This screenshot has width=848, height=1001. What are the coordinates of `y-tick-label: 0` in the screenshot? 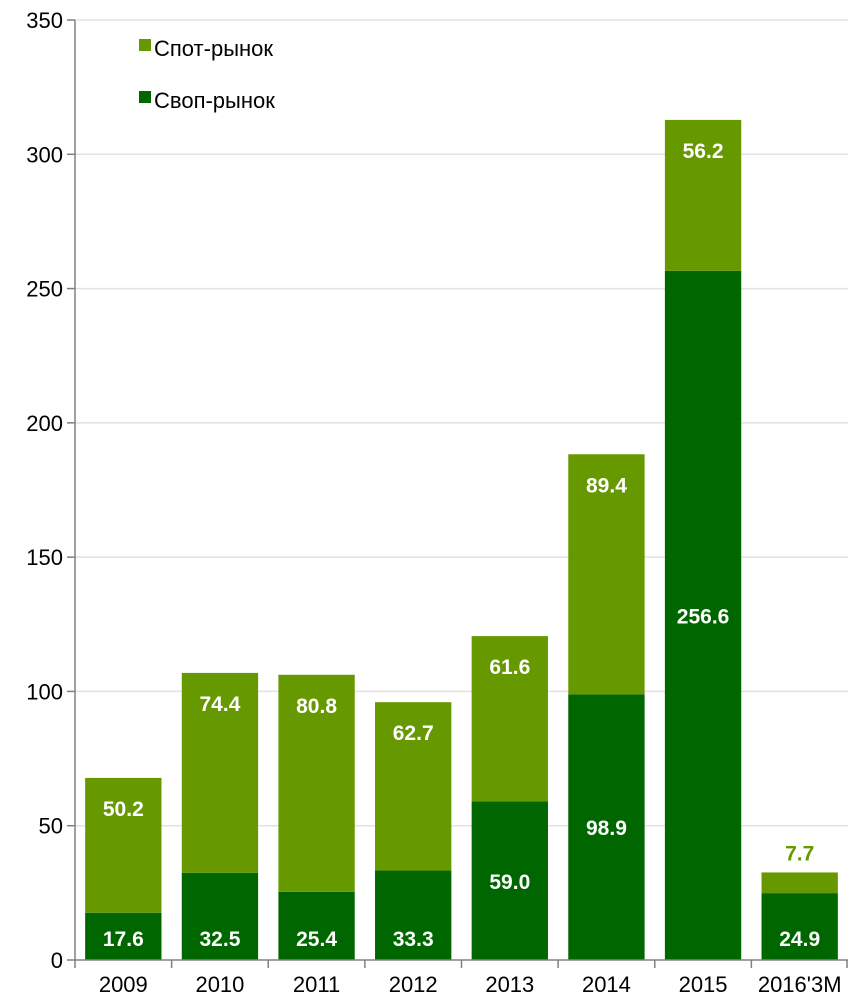 It's located at (57, 960).